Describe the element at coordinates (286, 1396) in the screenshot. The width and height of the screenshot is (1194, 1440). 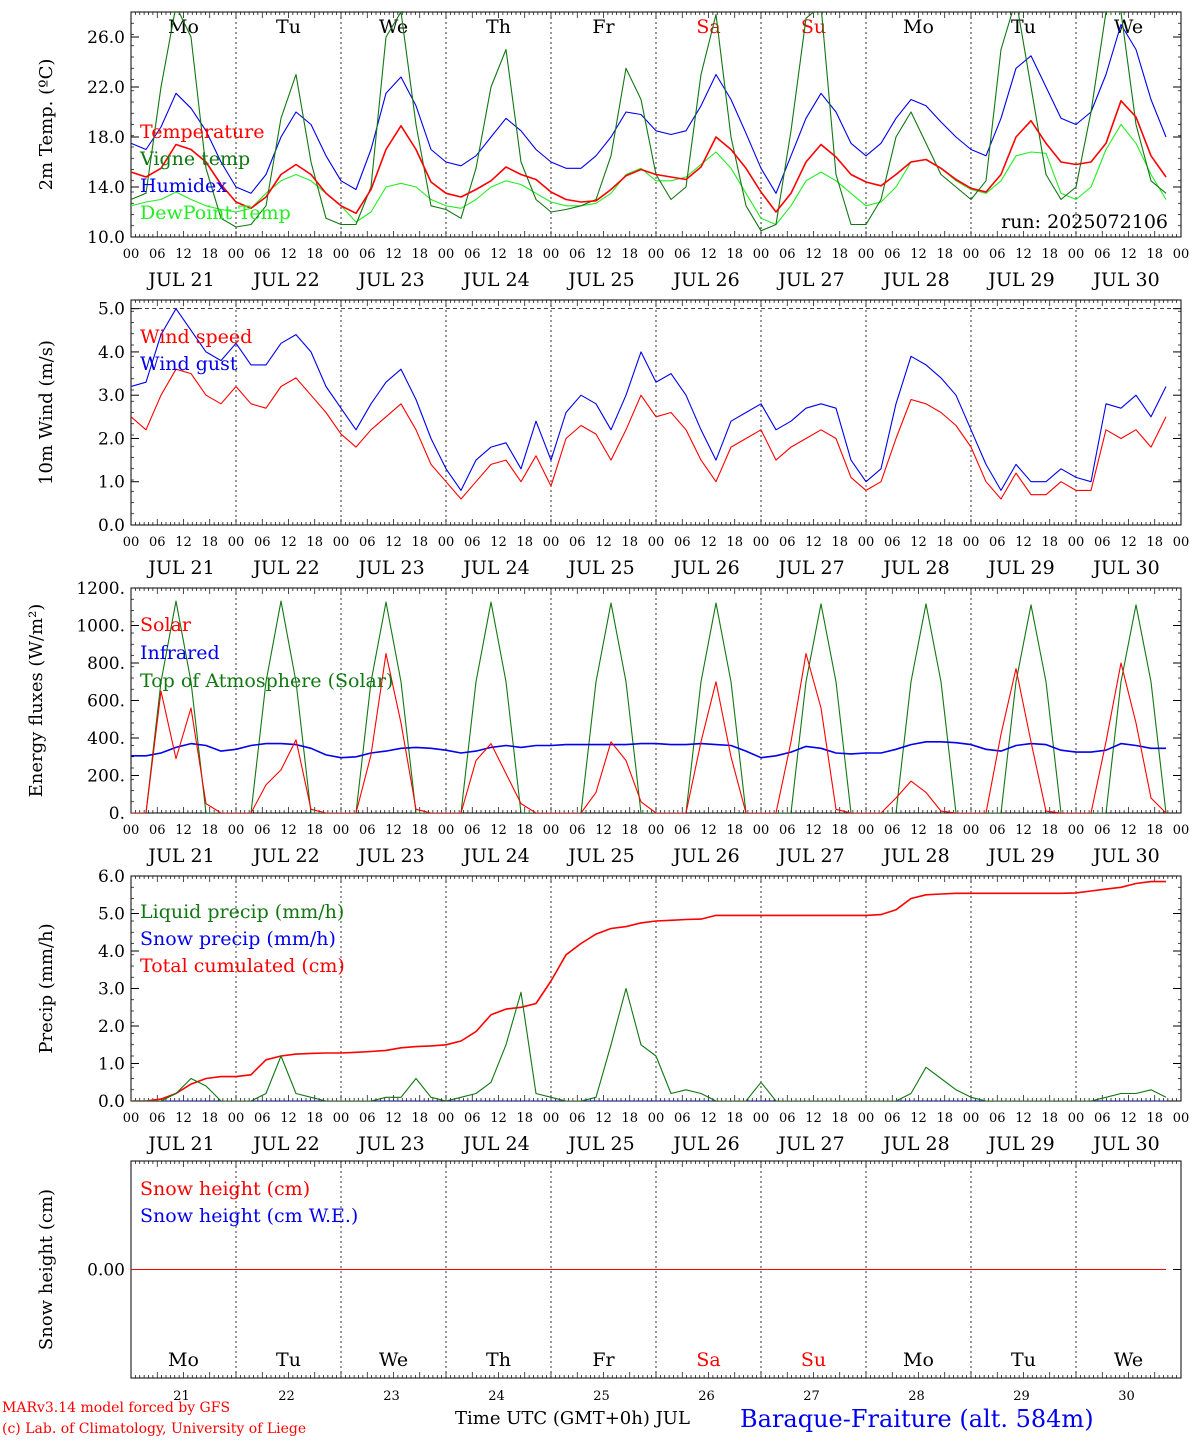
I see `day-number-label: 22` at that location.